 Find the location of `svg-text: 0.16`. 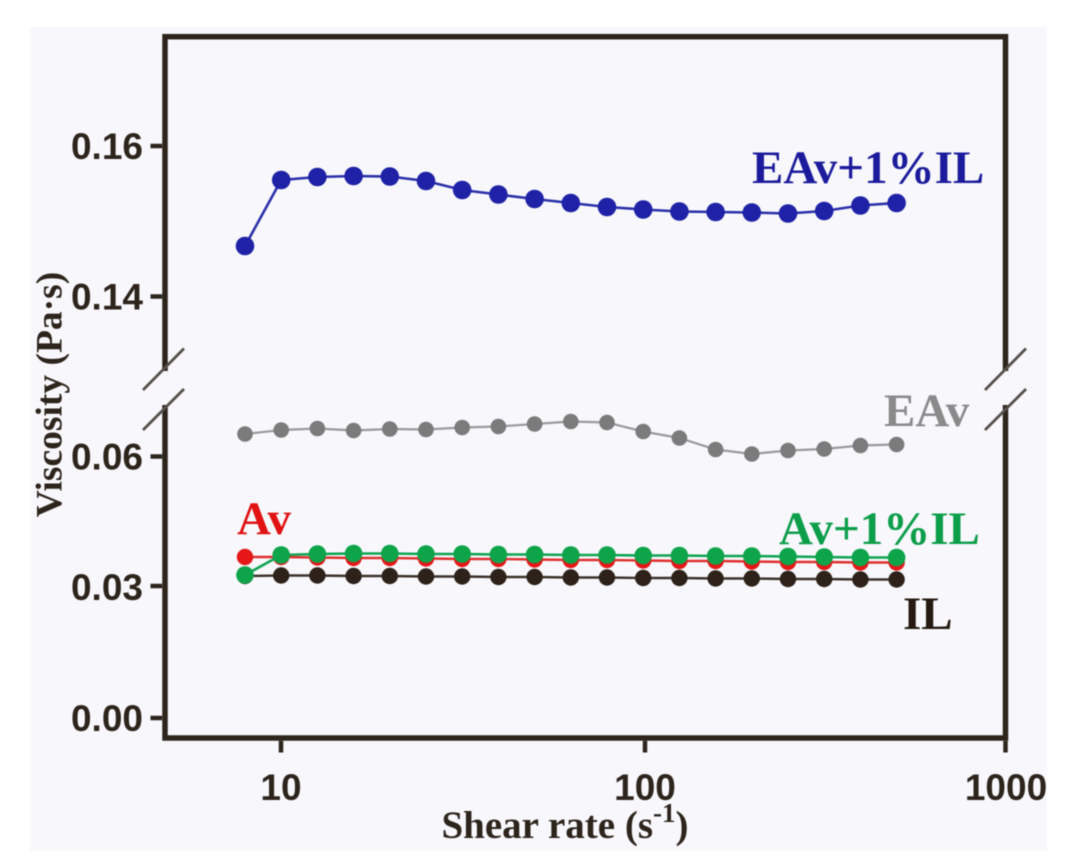

svg-text: 0.16 is located at coordinates (107, 146).